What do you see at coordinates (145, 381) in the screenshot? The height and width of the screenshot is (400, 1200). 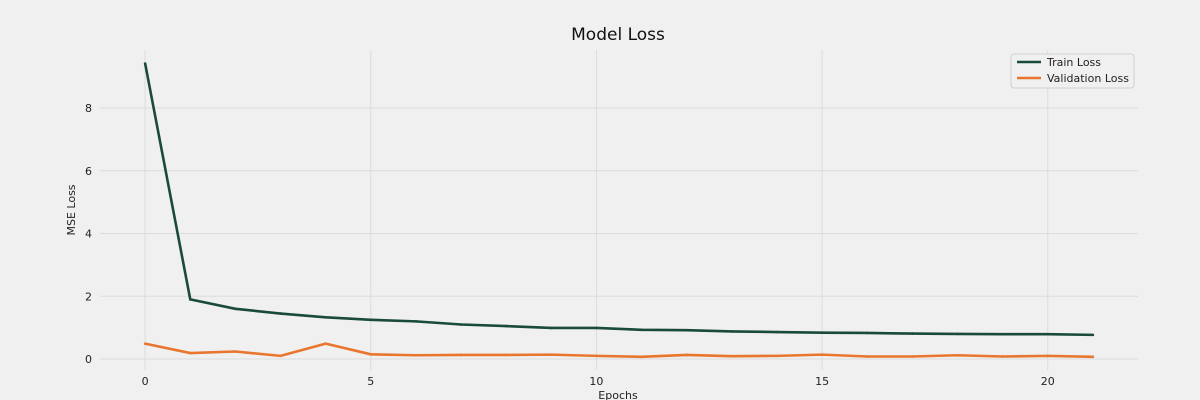 I see `x-tick-label: 0` at bounding box center [145, 381].